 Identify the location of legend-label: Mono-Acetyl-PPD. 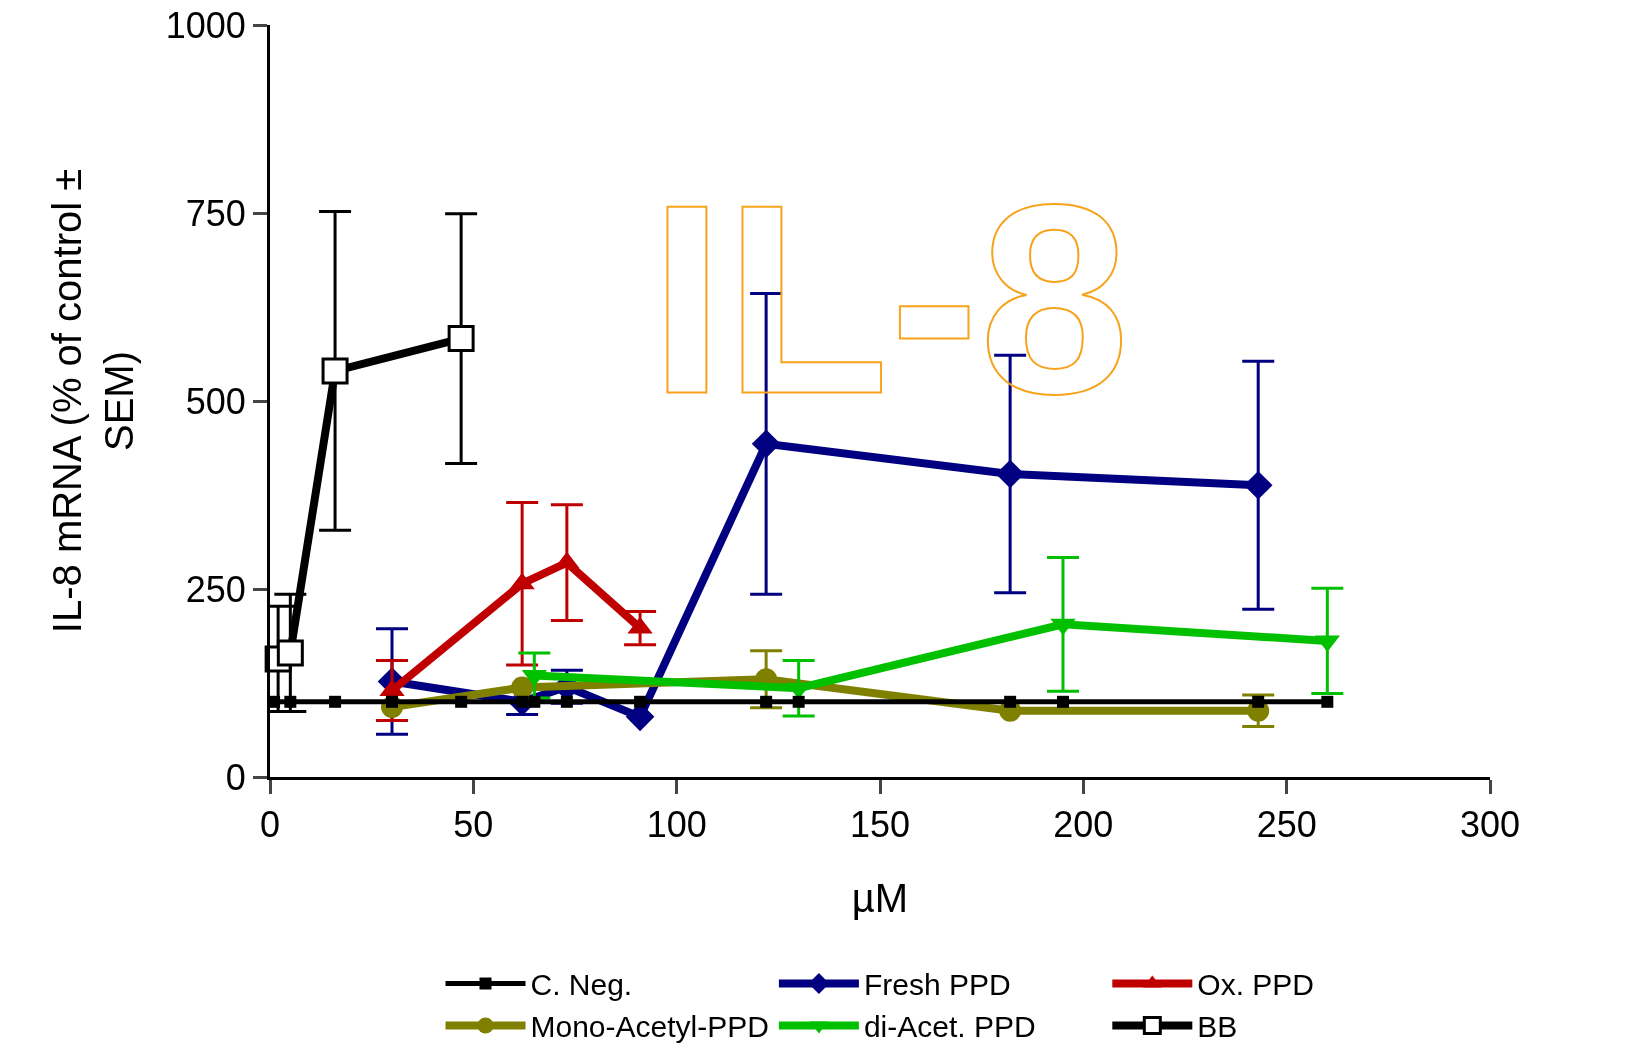
(649, 1027).